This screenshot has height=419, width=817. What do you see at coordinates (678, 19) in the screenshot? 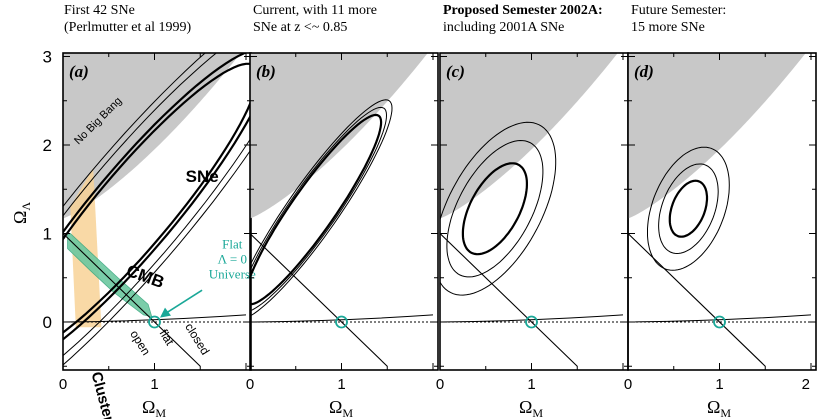
I see `panel-d-caption: Future Semester: 15 more SNe` at bounding box center [678, 19].